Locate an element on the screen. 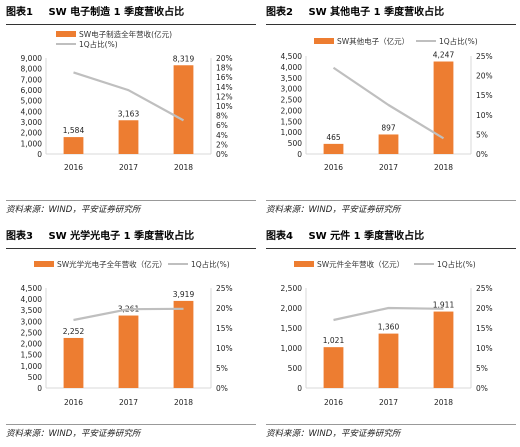 Image resolution: width=520 pixels, height=447 pixels. chart-title: SW 电子制造 1 季度营收占比 is located at coordinates (116, 12).